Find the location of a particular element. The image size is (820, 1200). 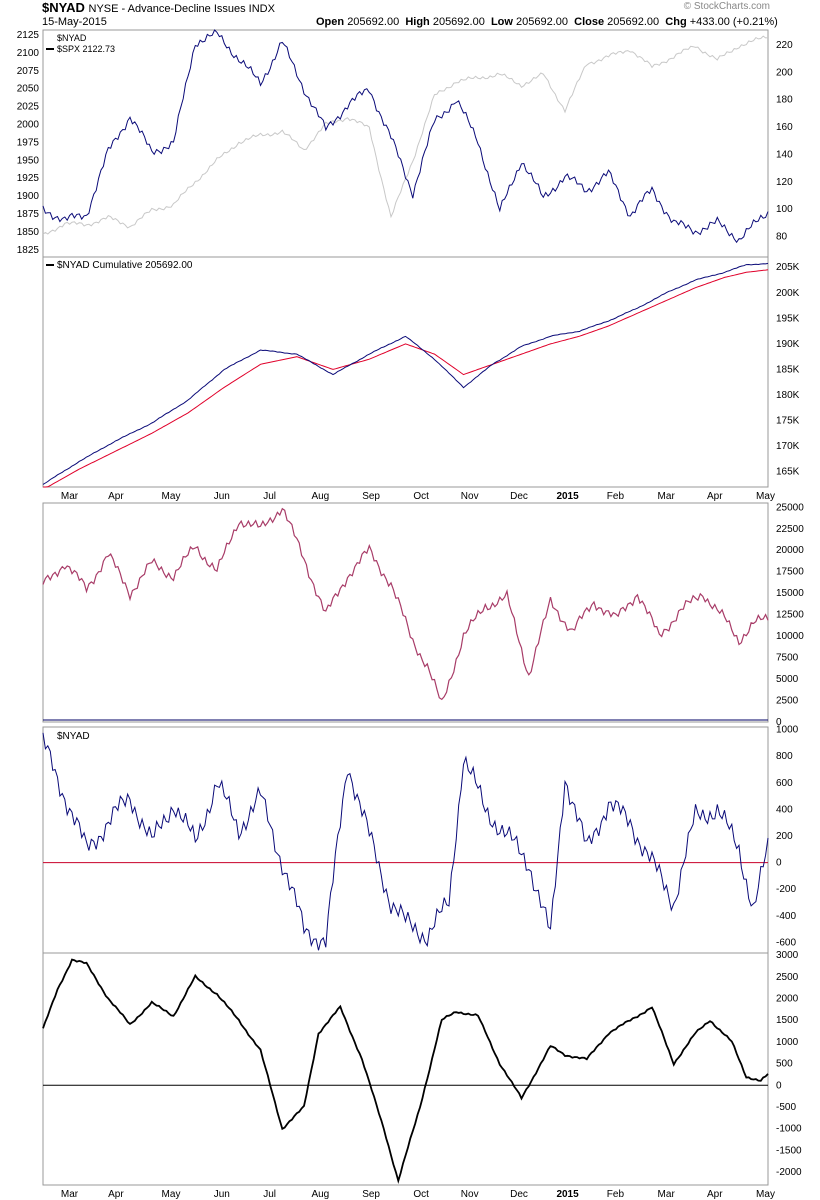

osc2-tick-label: -600 is located at coordinates (786, 942).